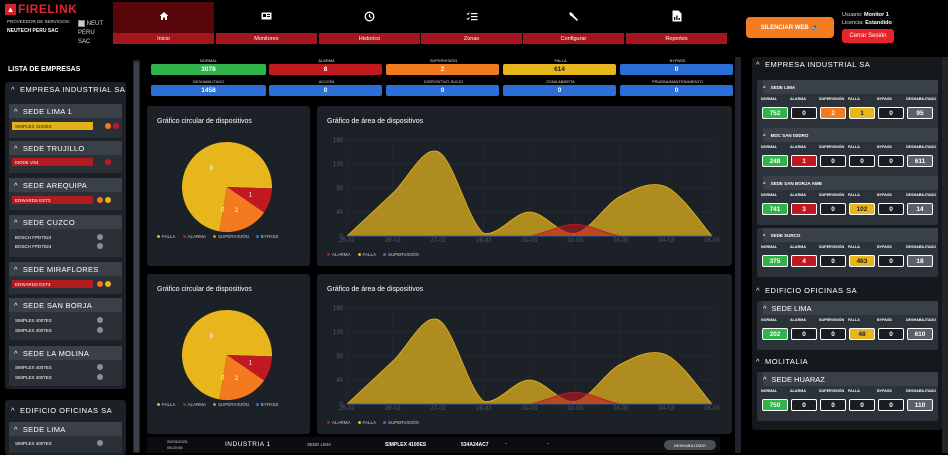  What do you see at coordinates (208, 69) in the screenshot?
I see `stat-normal: 3078` at bounding box center [208, 69].